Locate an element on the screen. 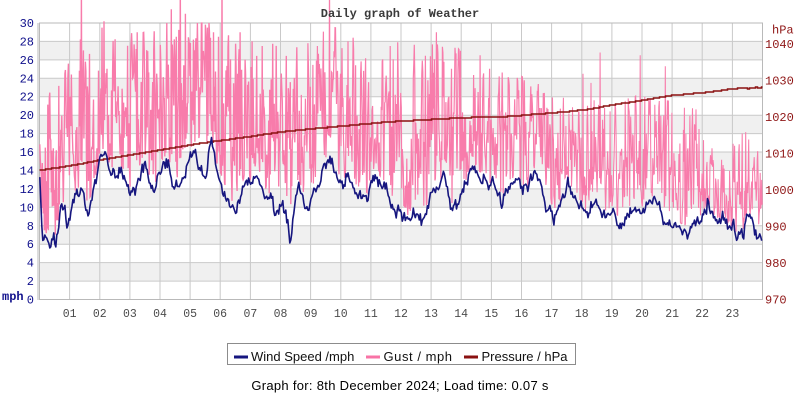 The image size is (800, 400). svg-text: 8 is located at coordinates (30, 227).